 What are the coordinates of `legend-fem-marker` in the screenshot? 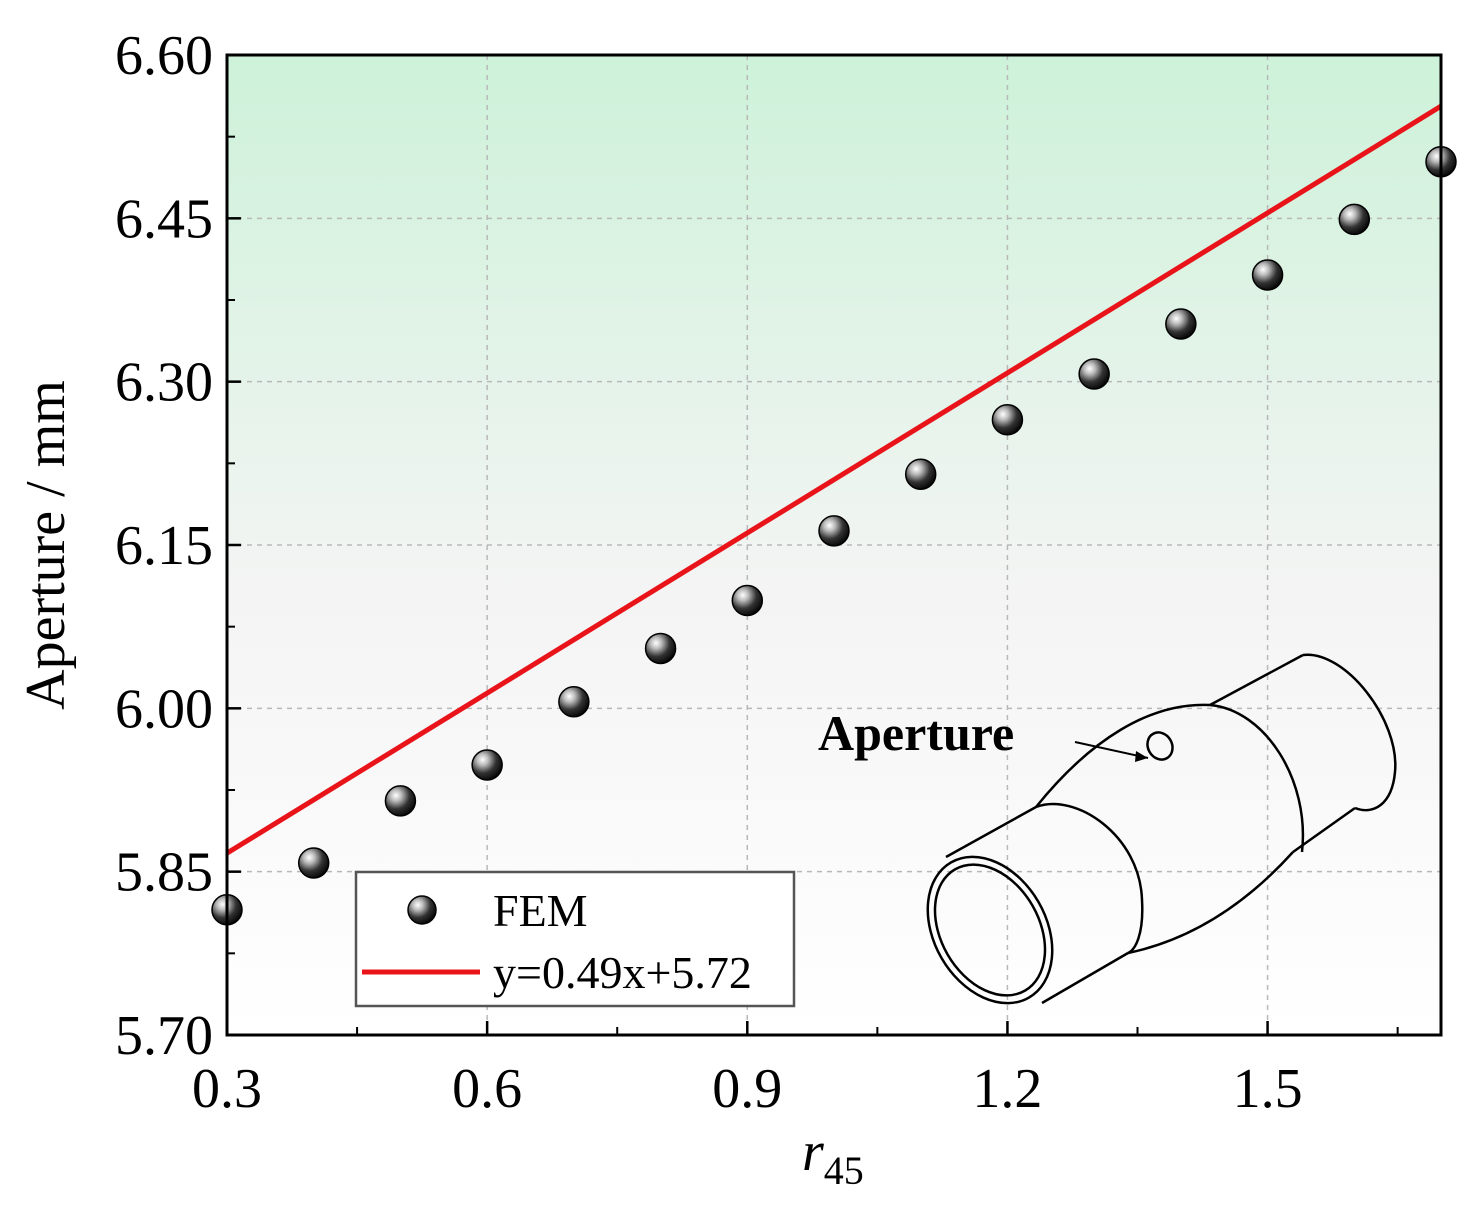 It's located at (422, 910).